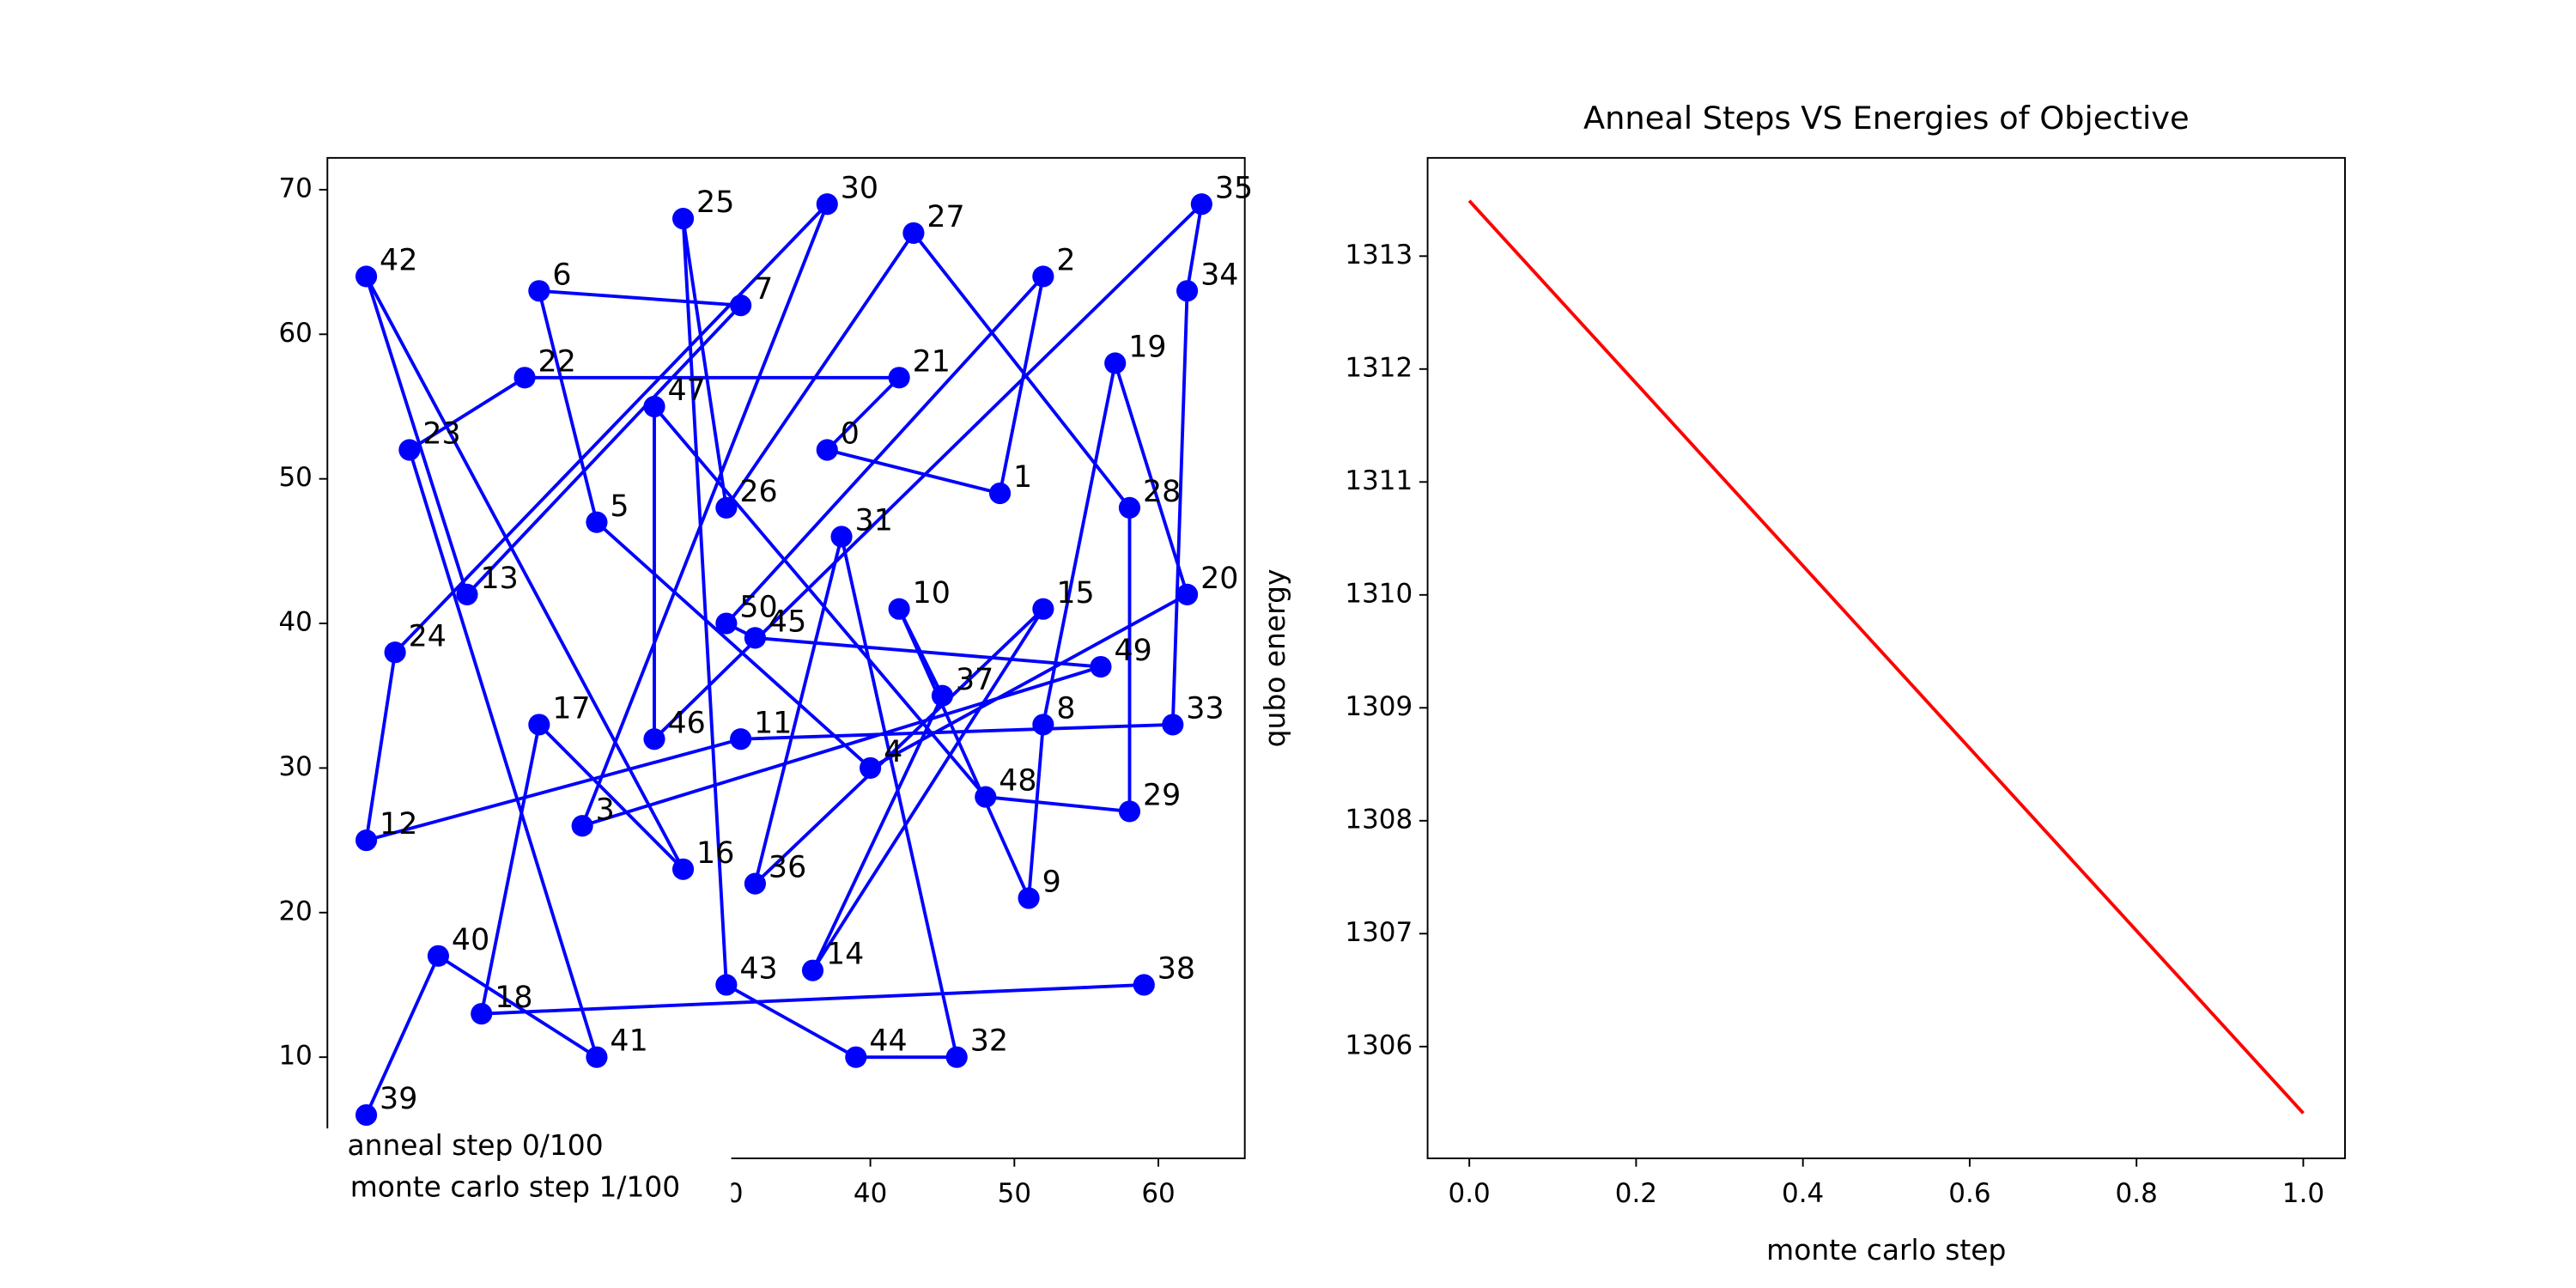 The width and height of the screenshot is (2576, 1288). Describe the element at coordinates (1162, 492) in the screenshot. I see `point-label: 28` at that location.